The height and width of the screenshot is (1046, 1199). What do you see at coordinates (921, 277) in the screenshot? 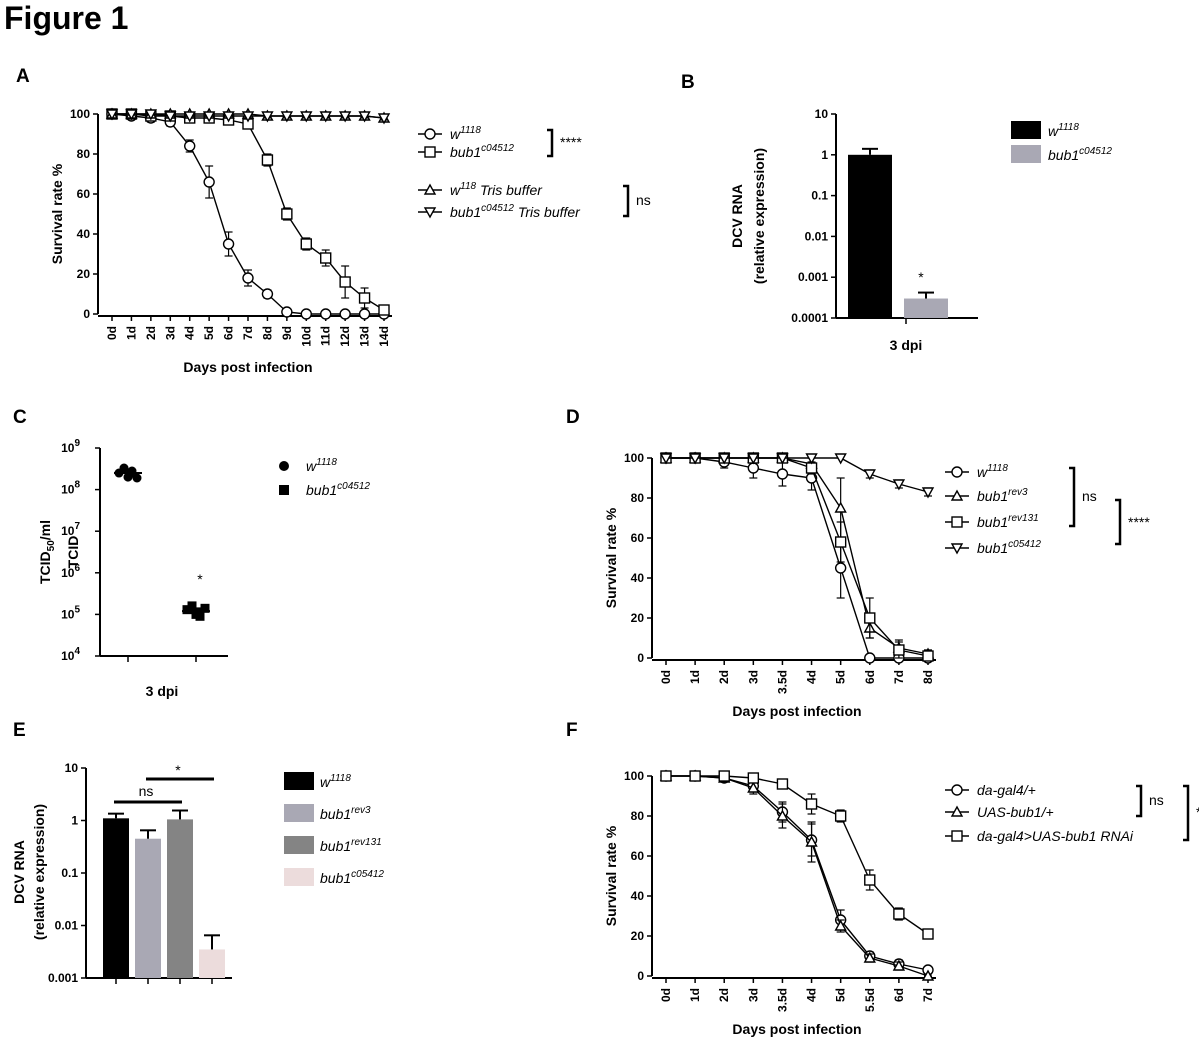
I see `panel-b-sig-label: *` at bounding box center [921, 277].